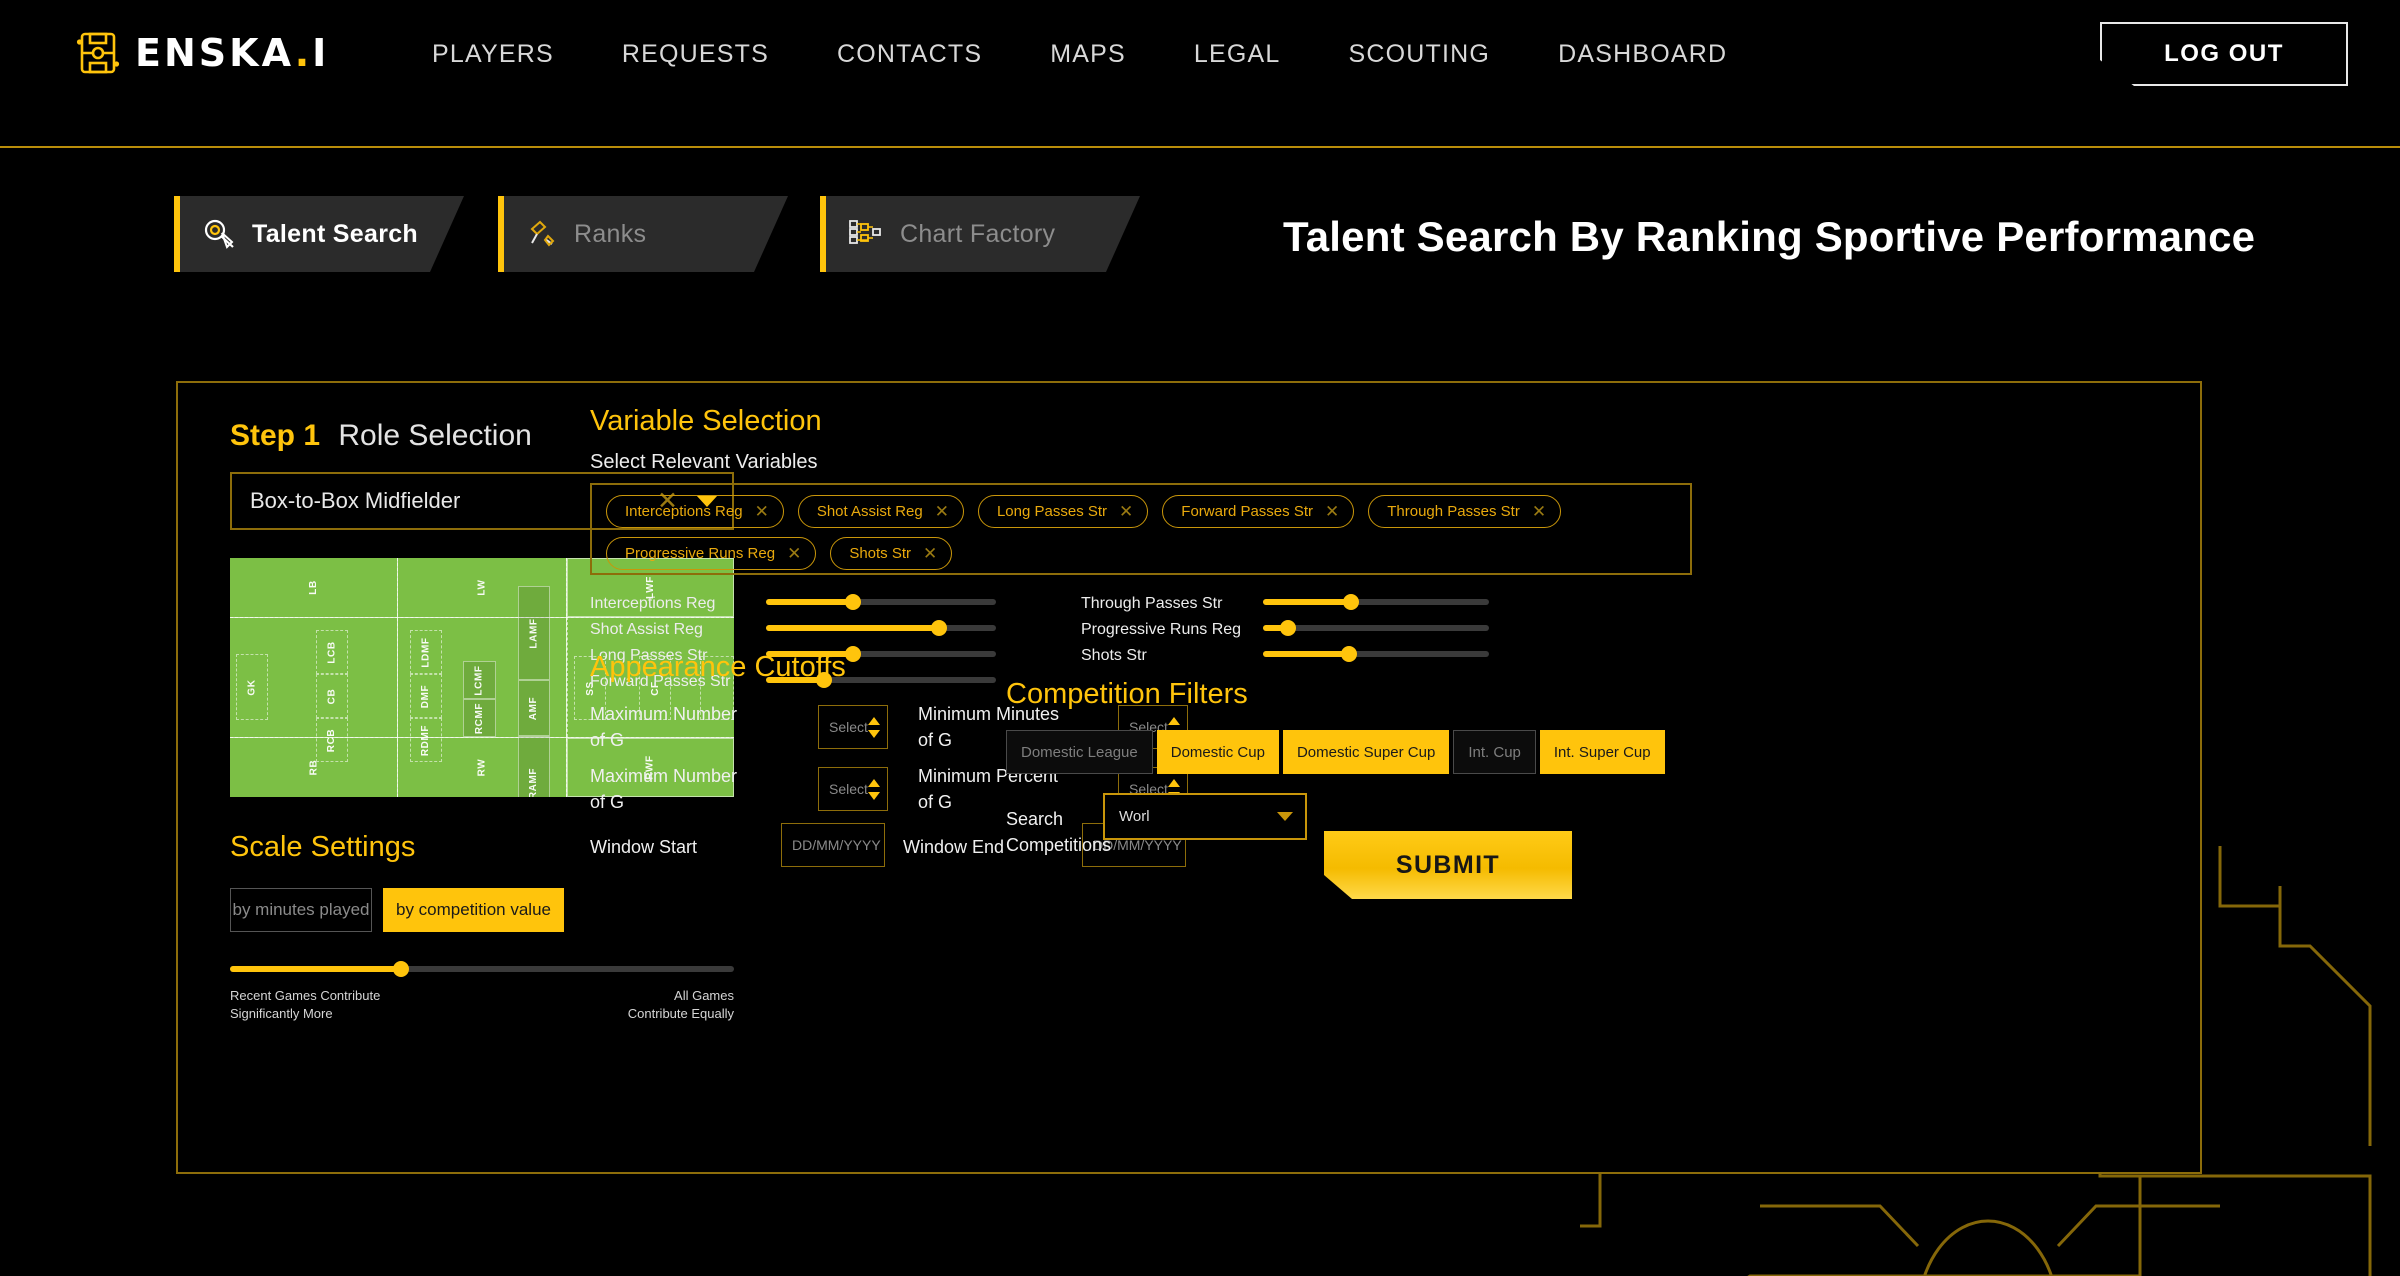 The width and height of the screenshot is (2400, 1276). What do you see at coordinates (853, 727) in the screenshot?
I see `cutoff-select-max-number-1: Select` at bounding box center [853, 727].